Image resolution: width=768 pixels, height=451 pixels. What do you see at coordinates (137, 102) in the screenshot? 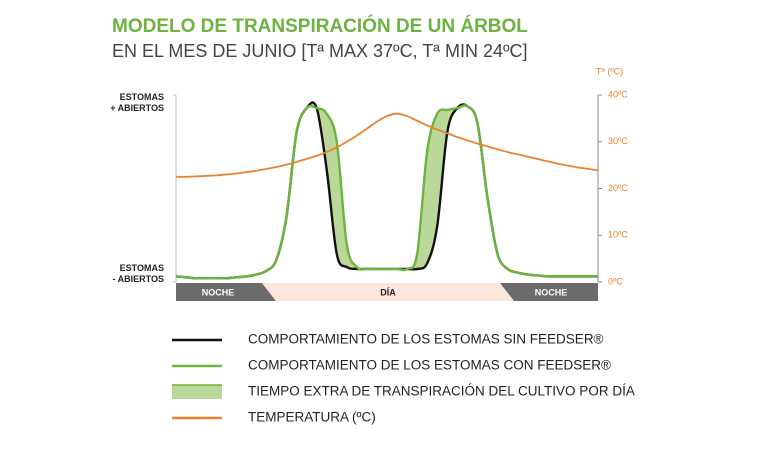
I see `y-tick-label: ESTOMAS + ABIERTOS` at bounding box center [137, 102].